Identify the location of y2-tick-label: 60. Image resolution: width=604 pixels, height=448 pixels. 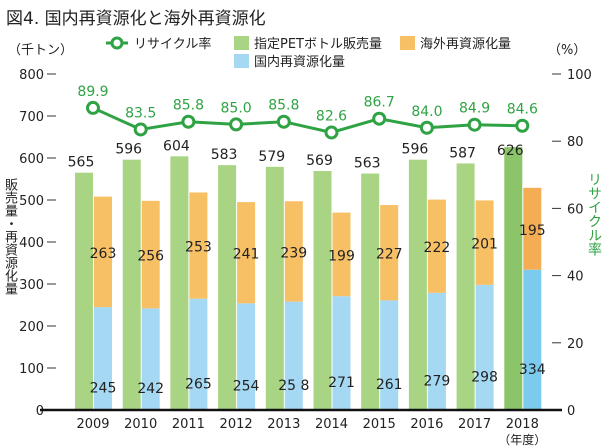
(575, 209).